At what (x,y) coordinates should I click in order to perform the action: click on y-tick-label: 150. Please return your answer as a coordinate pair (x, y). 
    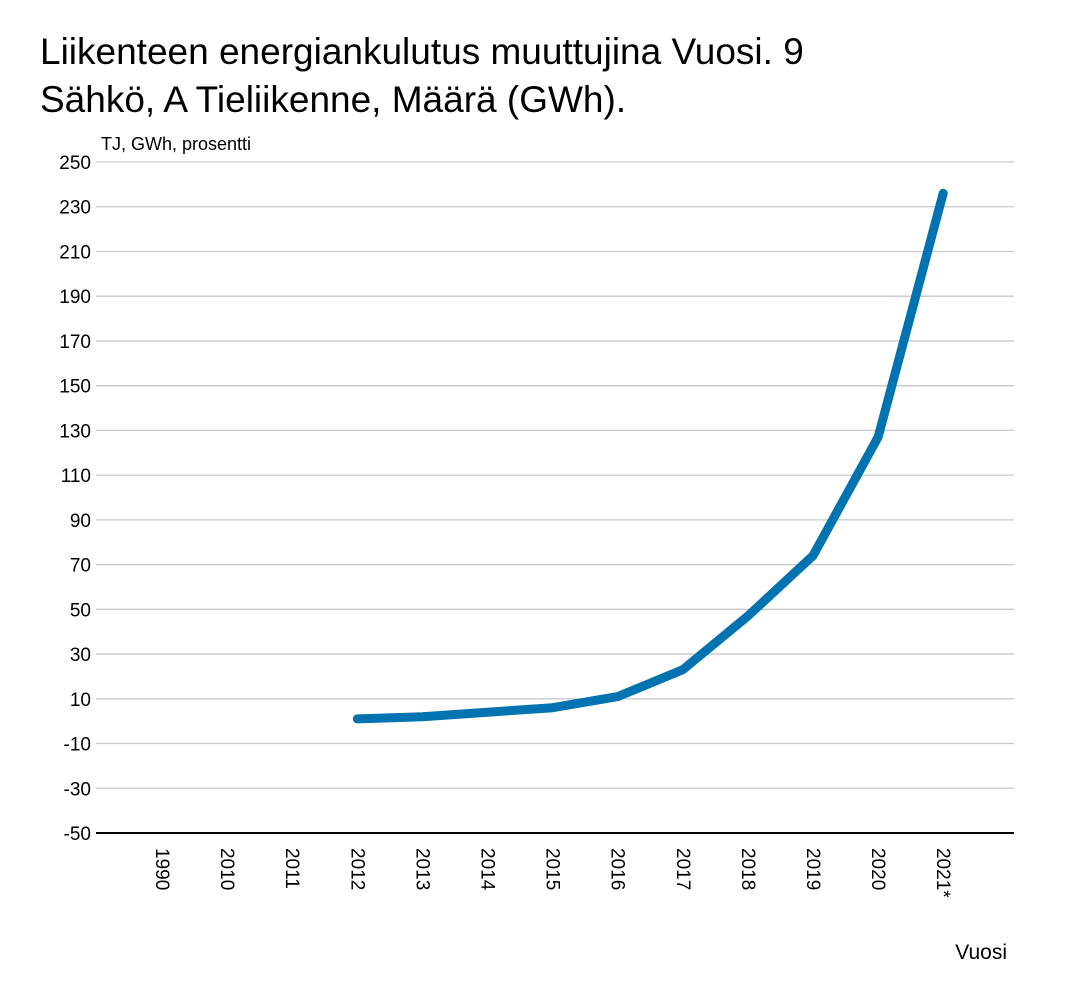
    Looking at the image, I should click on (75, 387).